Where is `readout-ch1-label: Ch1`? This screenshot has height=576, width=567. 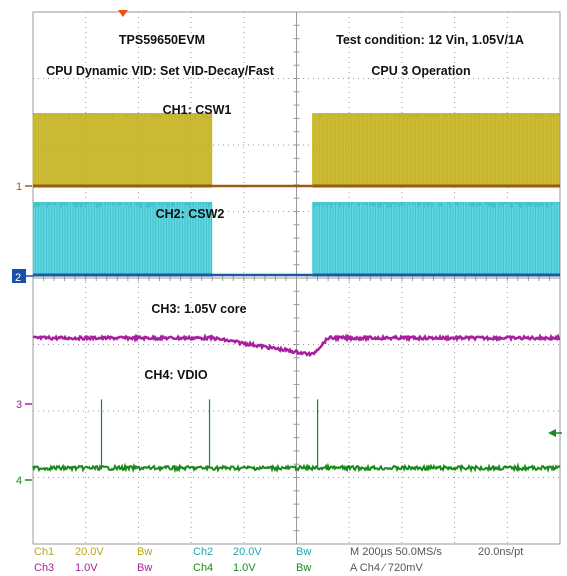 readout-ch1-label: Ch1 is located at coordinates (44, 552).